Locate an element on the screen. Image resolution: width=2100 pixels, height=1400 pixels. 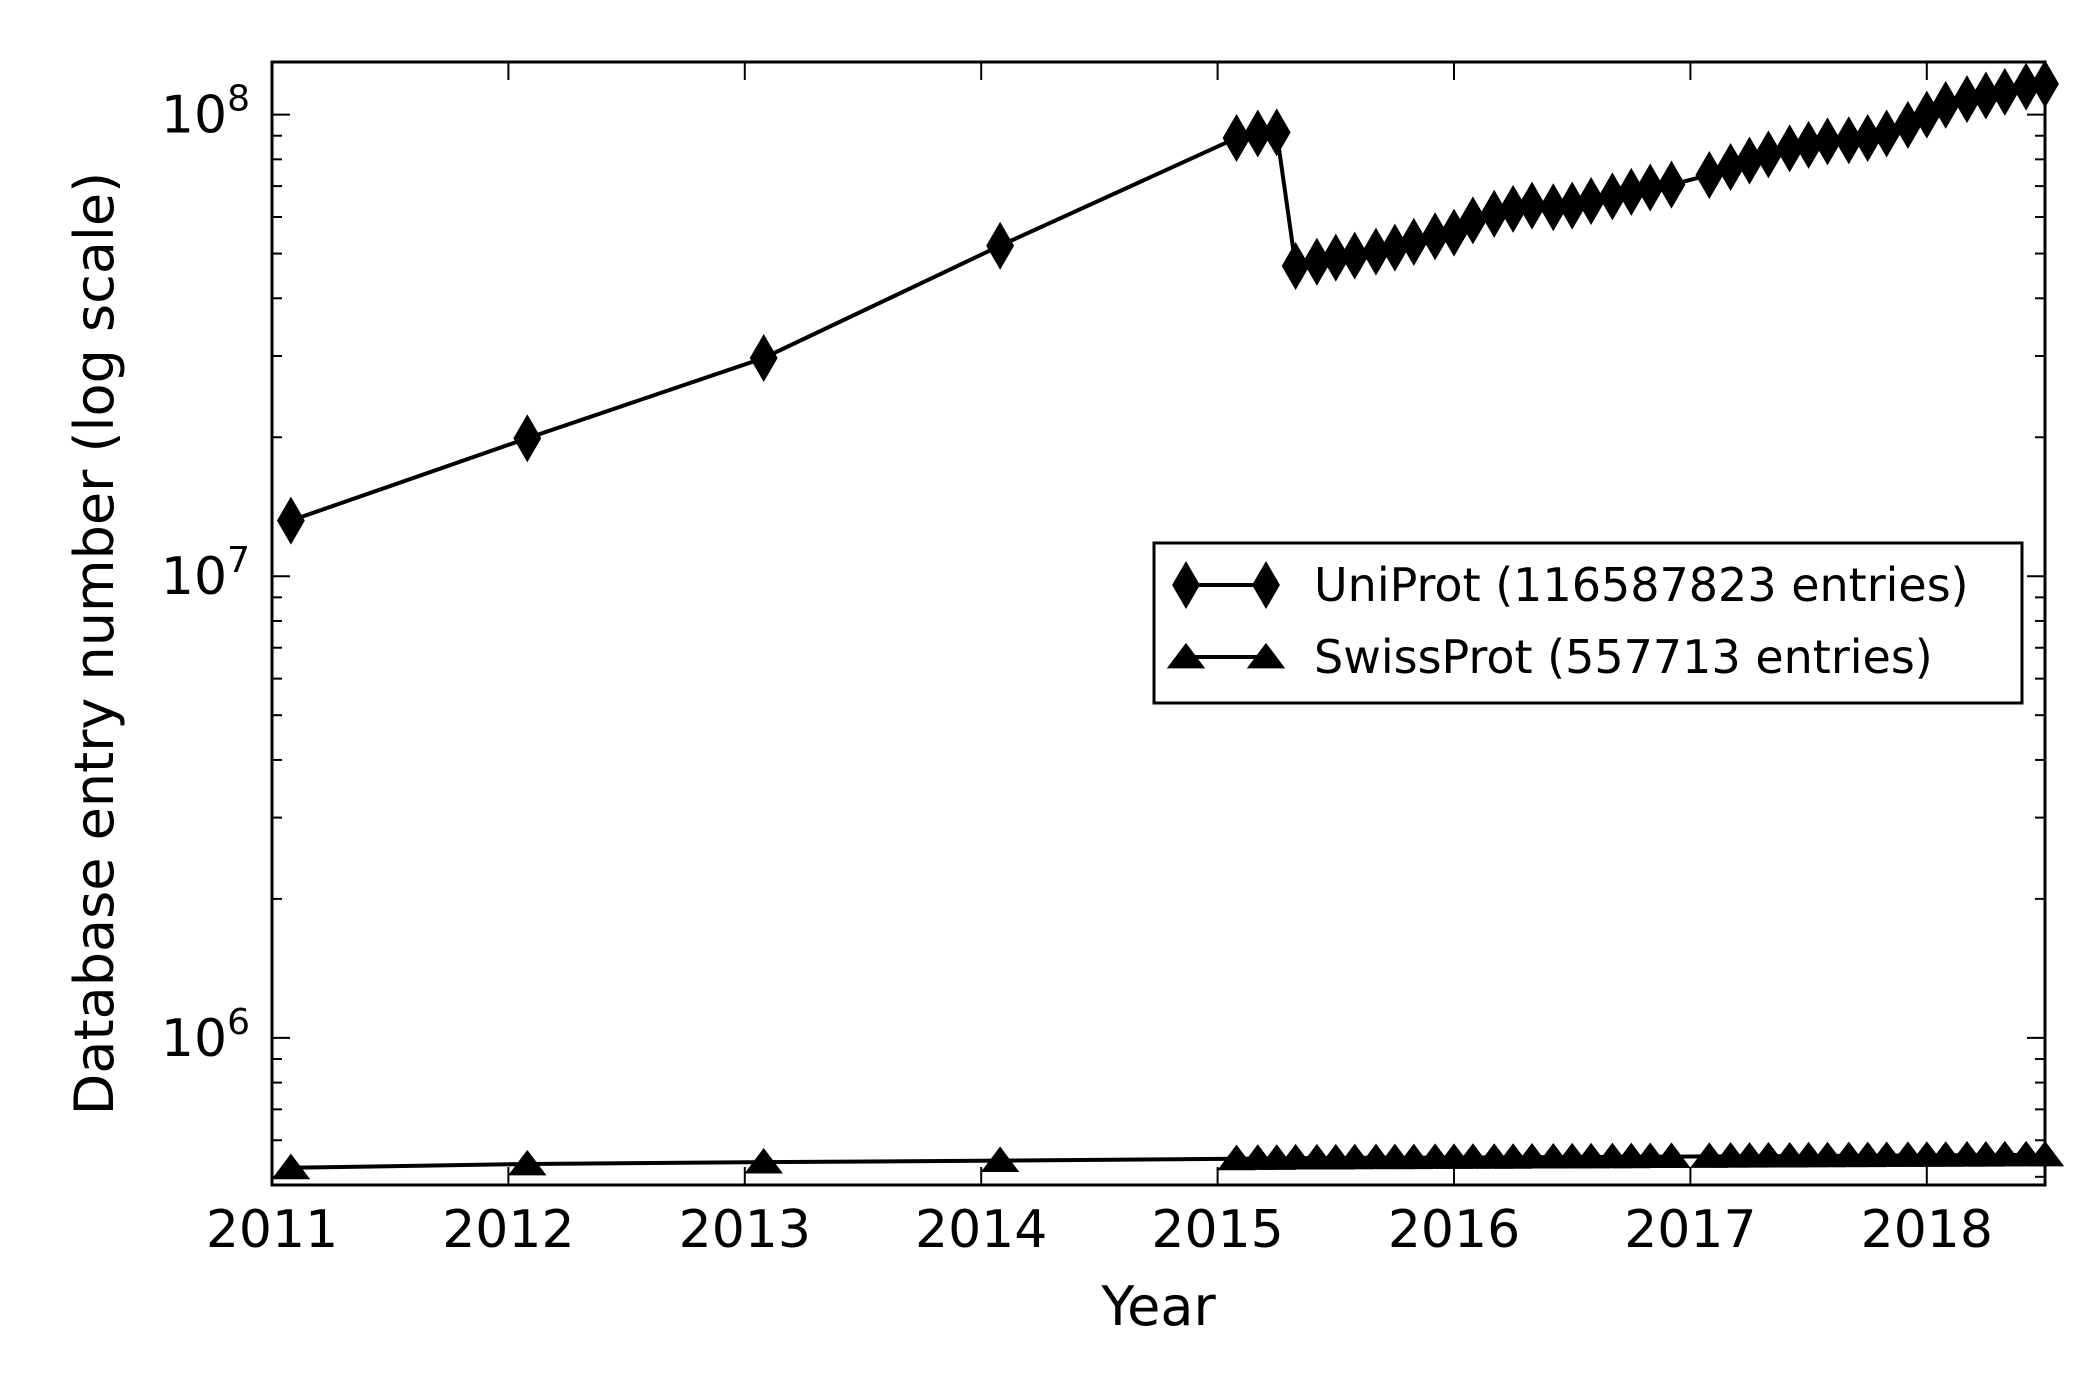
y-tick-label: 10⁸ is located at coordinates (205, 112).